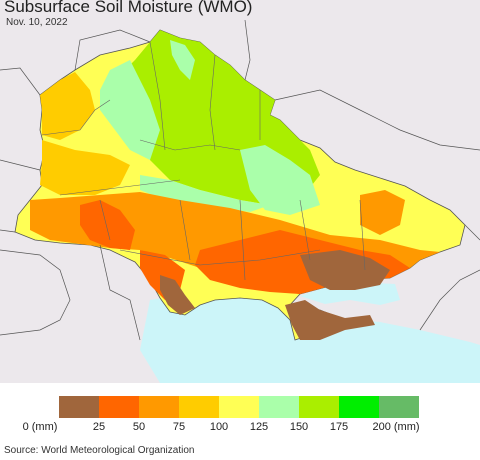 This screenshot has height=460, width=480. I want to click on sea-of-azov, so click(350, 293).